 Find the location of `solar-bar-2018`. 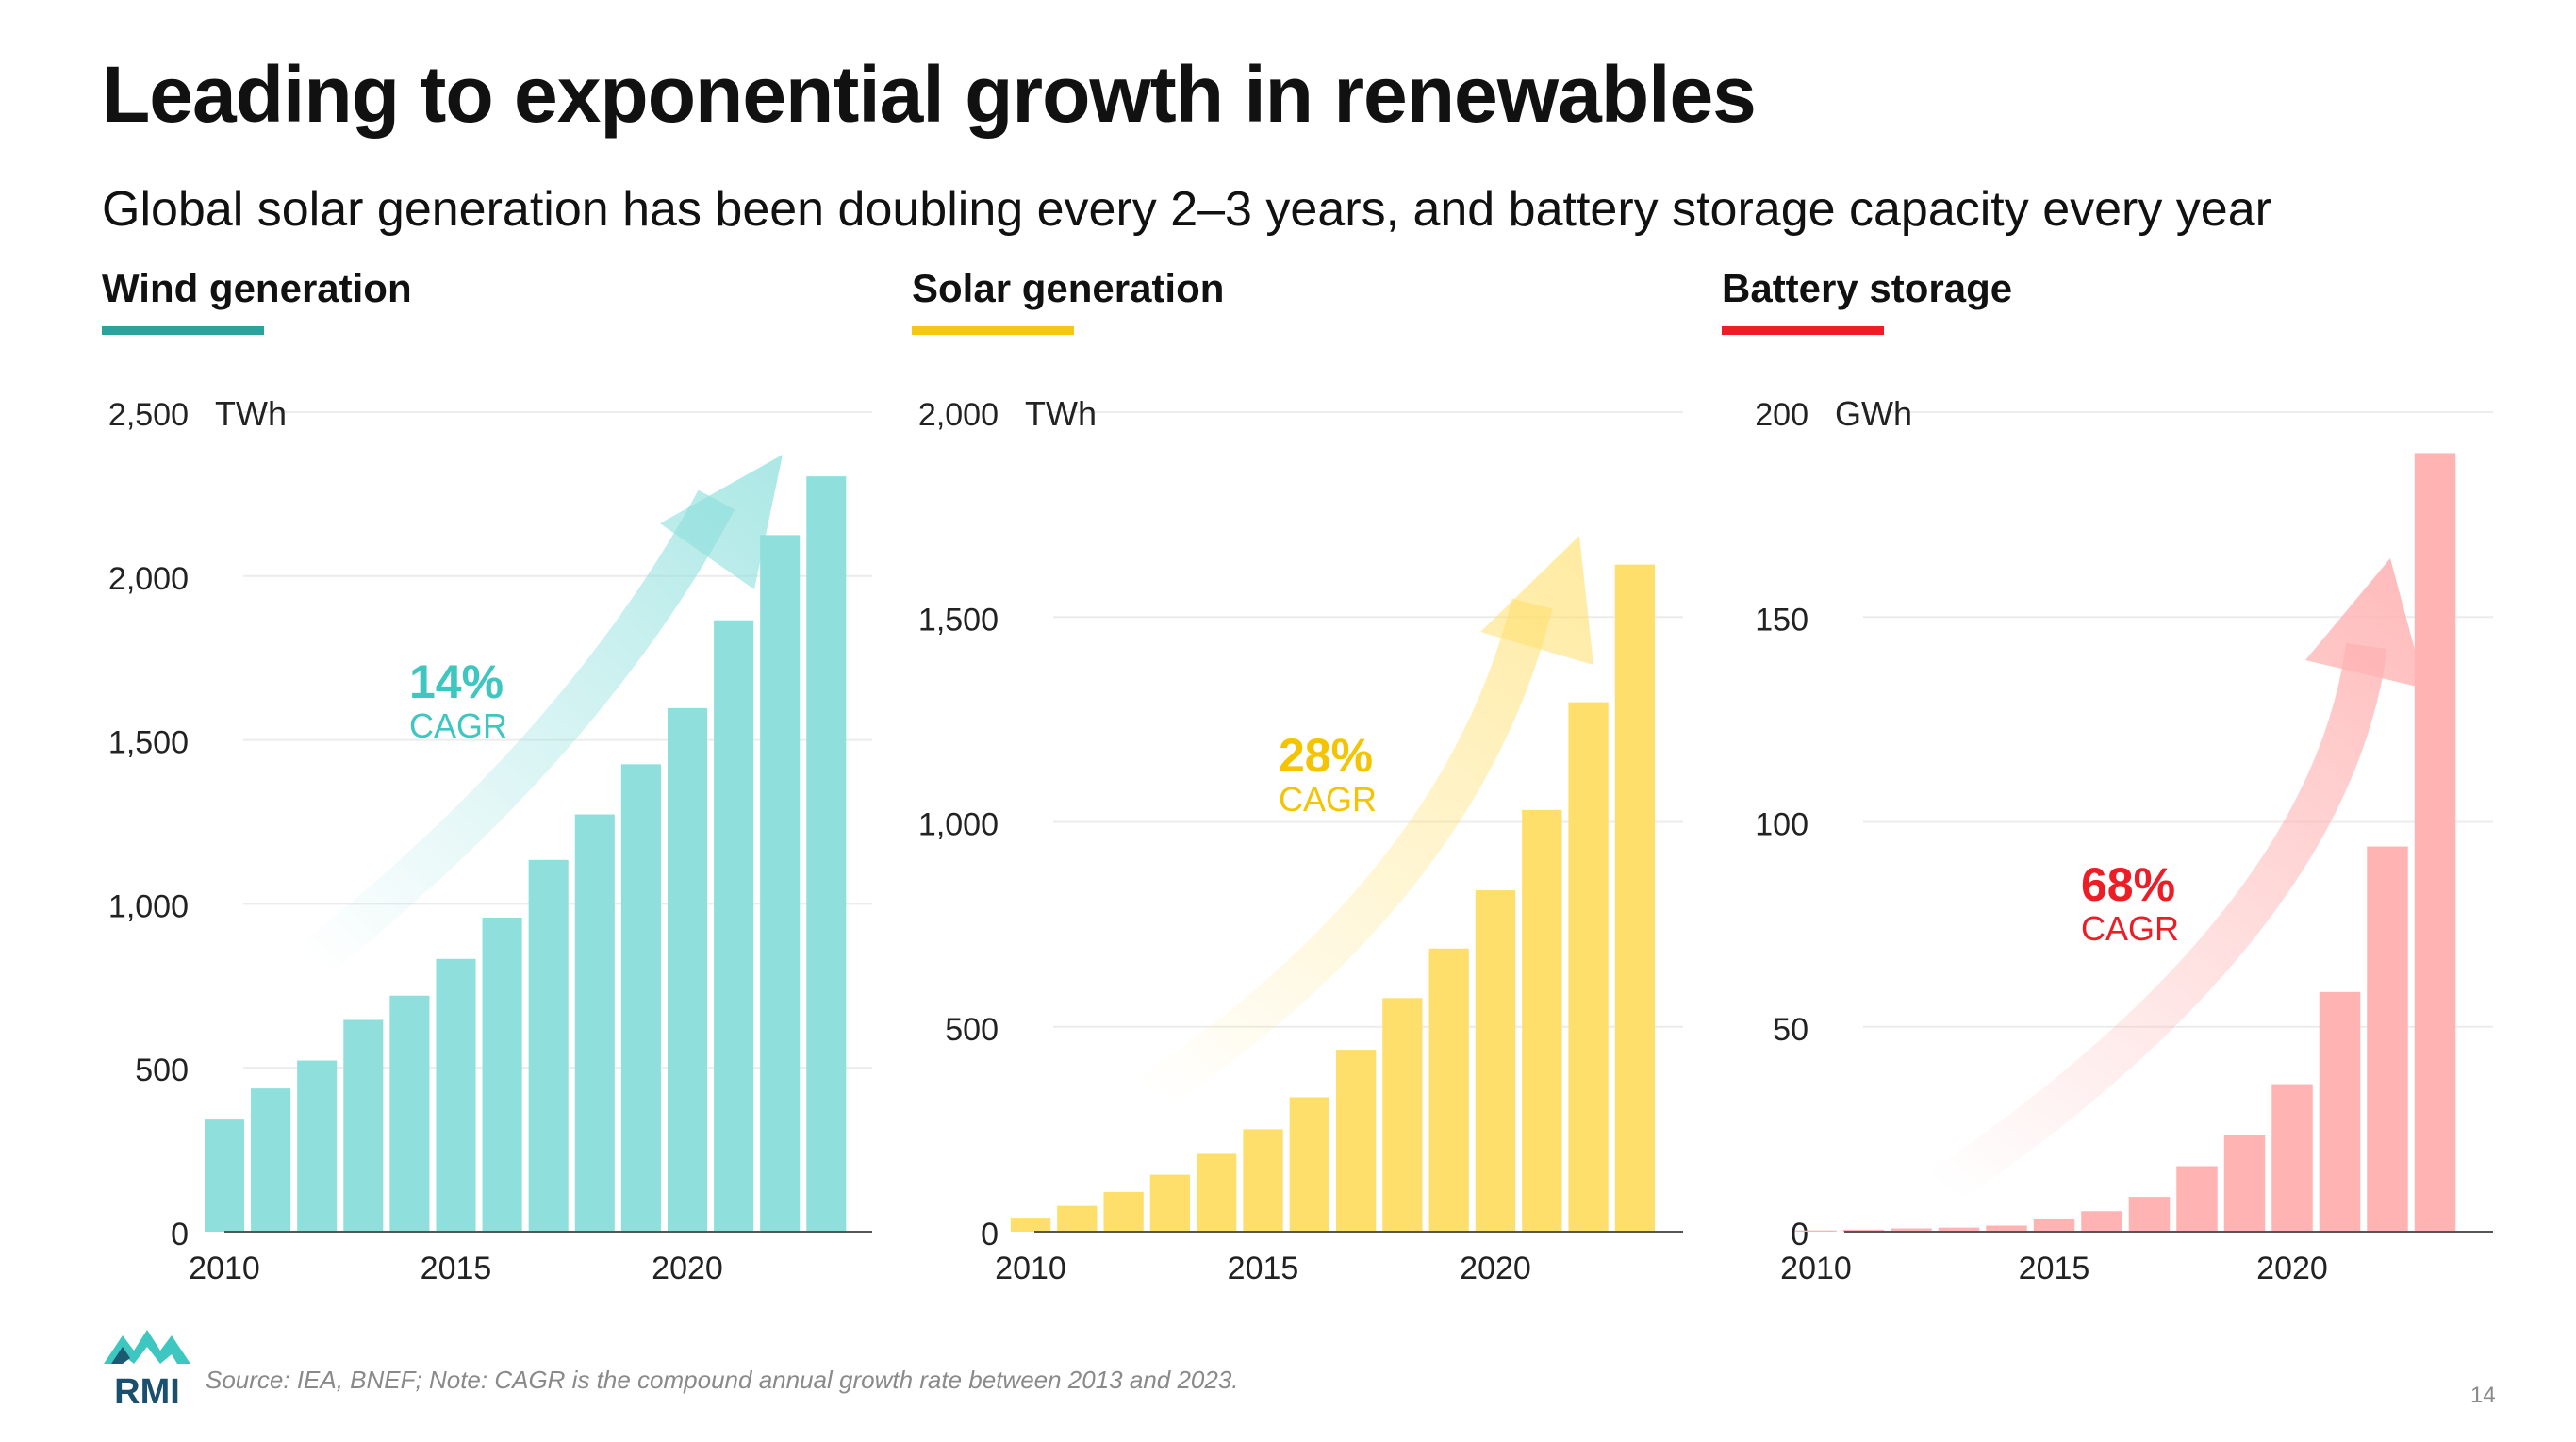

solar-bar-2018 is located at coordinates (1402, 1115).